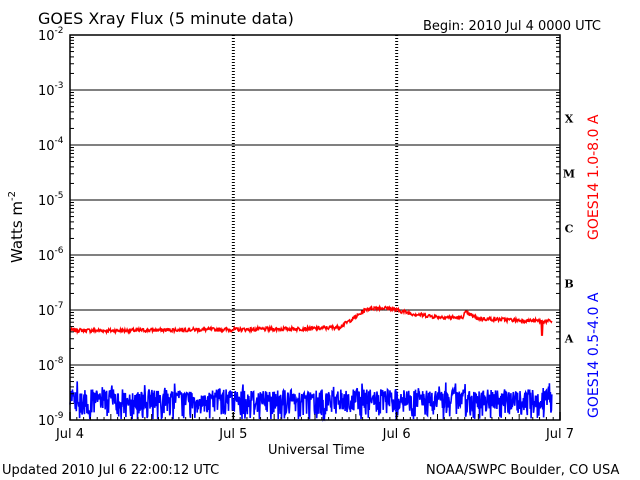 This screenshot has width=640, height=480. I want to click on y-tick-label: 10⁻³, so click(51, 90).